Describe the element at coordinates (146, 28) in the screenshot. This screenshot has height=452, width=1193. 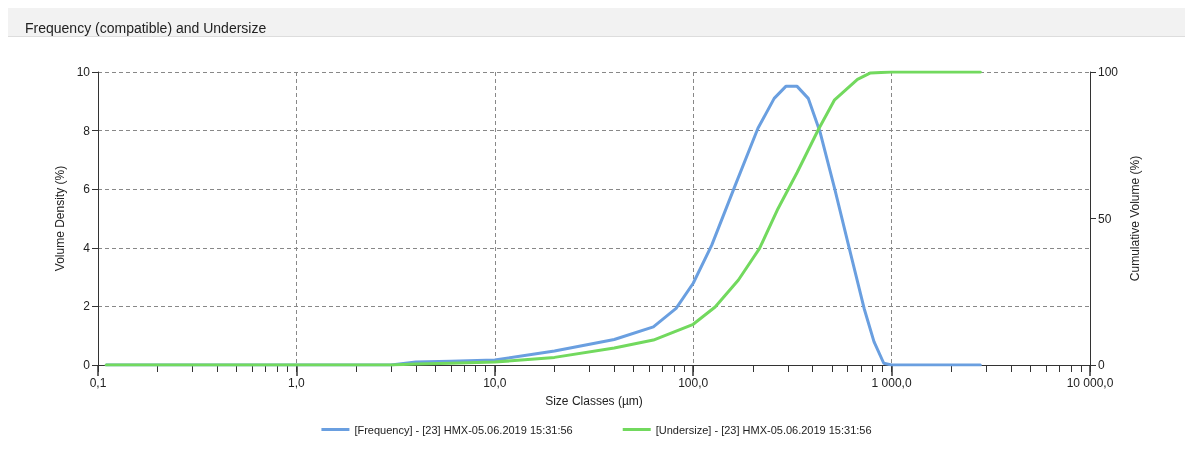
I see `chart-title: Frequency (compatible) and Undersize` at that location.